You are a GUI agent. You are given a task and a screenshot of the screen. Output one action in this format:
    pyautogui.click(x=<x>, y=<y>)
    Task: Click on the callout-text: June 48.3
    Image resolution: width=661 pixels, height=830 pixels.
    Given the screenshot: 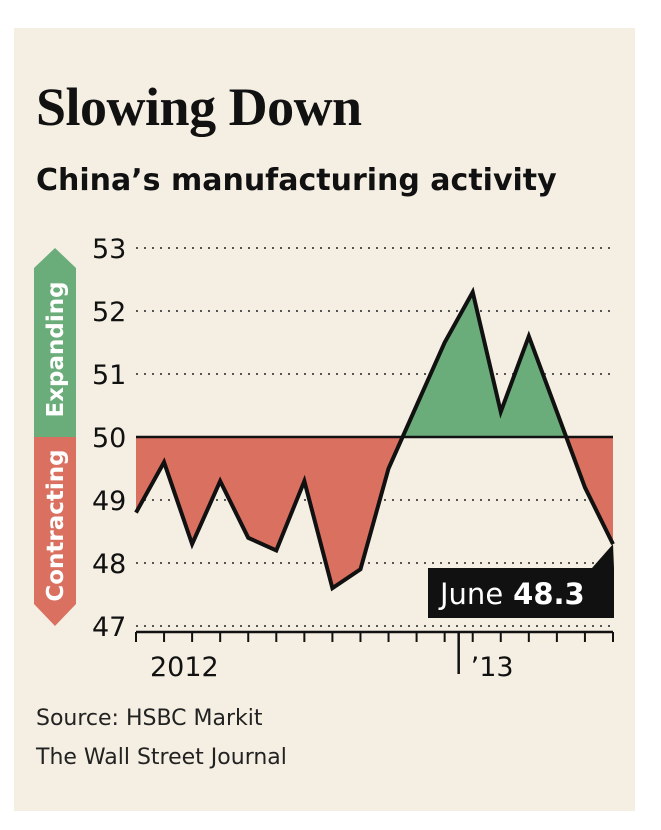 What is the action you would take?
    pyautogui.click(x=511, y=594)
    